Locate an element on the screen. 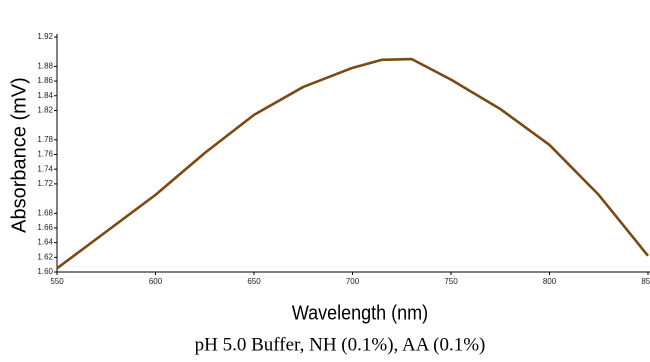 Image resolution: width=650 pixels, height=362 pixels. y-tick-label: 1.82 is located at coordinates (45, 110).